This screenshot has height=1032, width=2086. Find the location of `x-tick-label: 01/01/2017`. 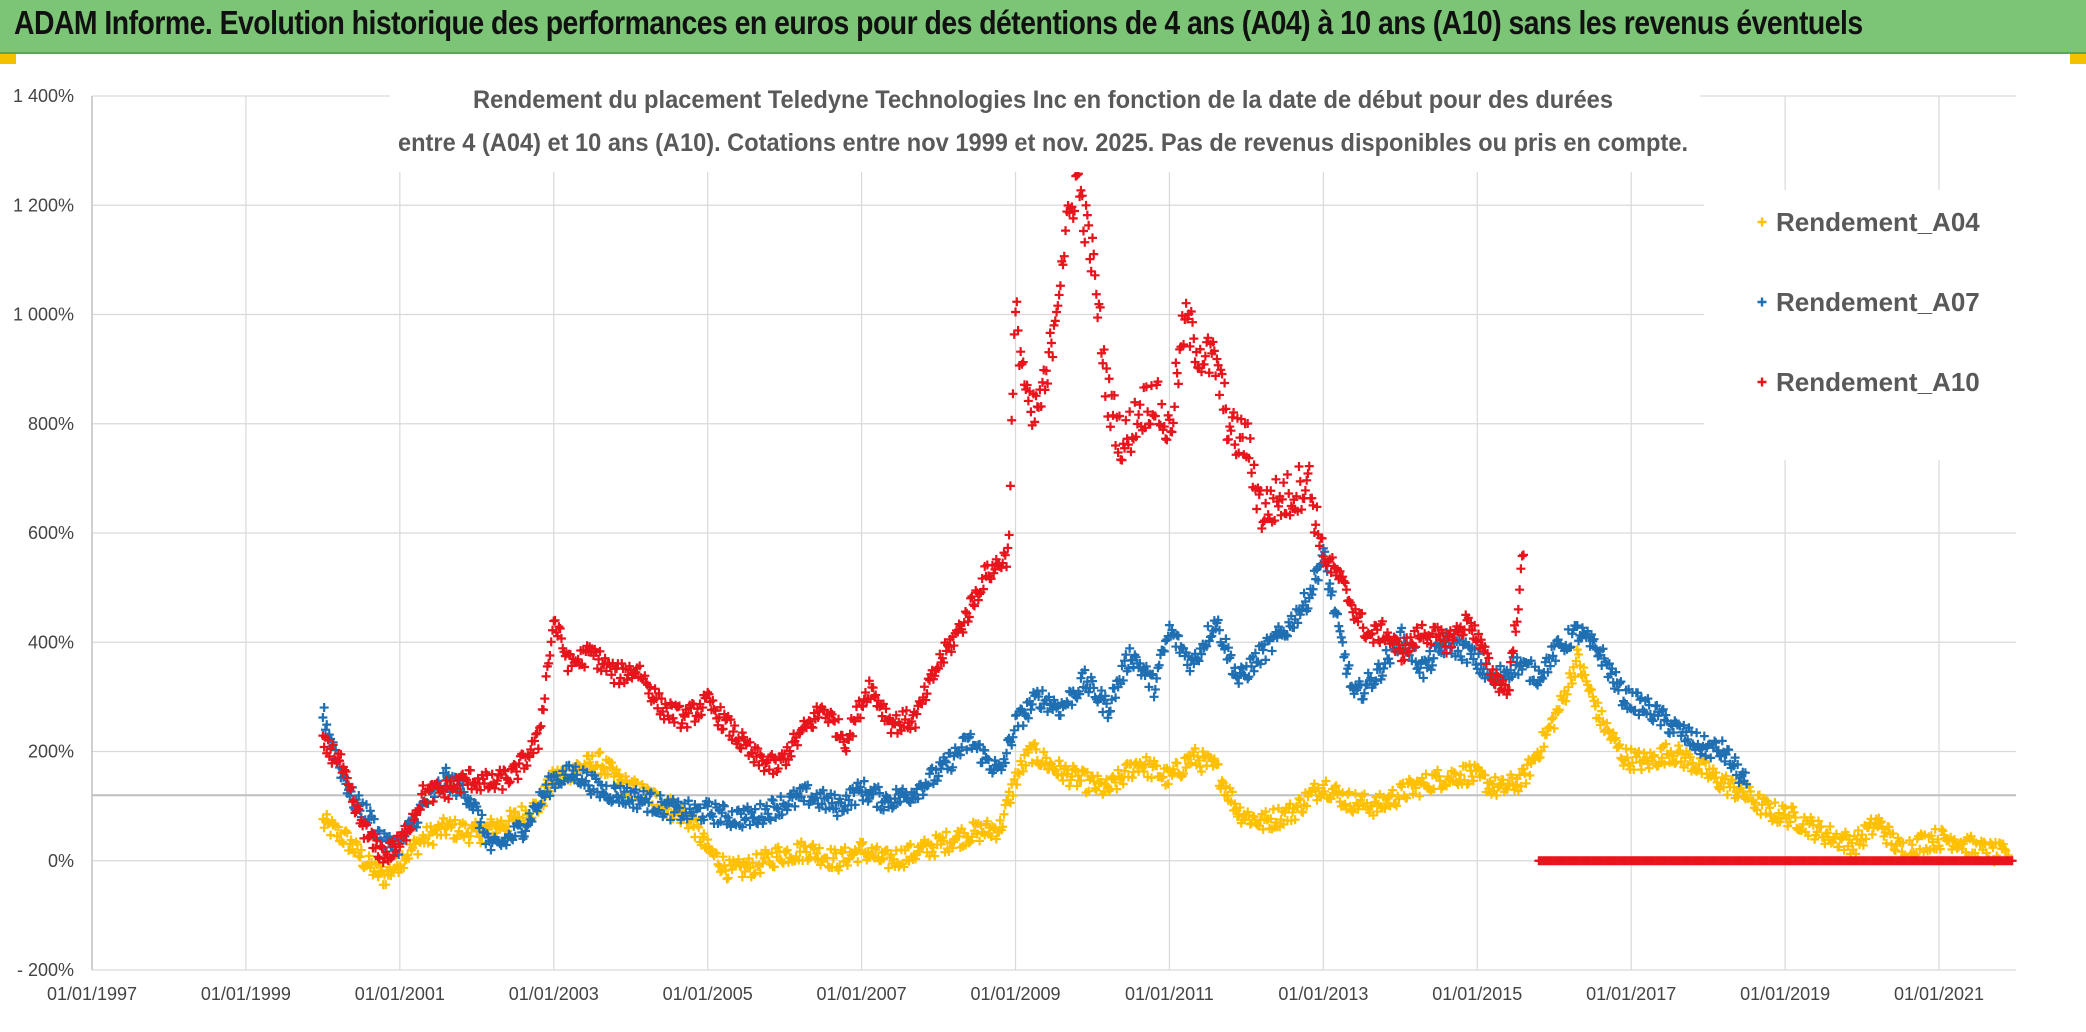

x-tick-label: 01/01/2017 is located at coordinates (1631, 994).